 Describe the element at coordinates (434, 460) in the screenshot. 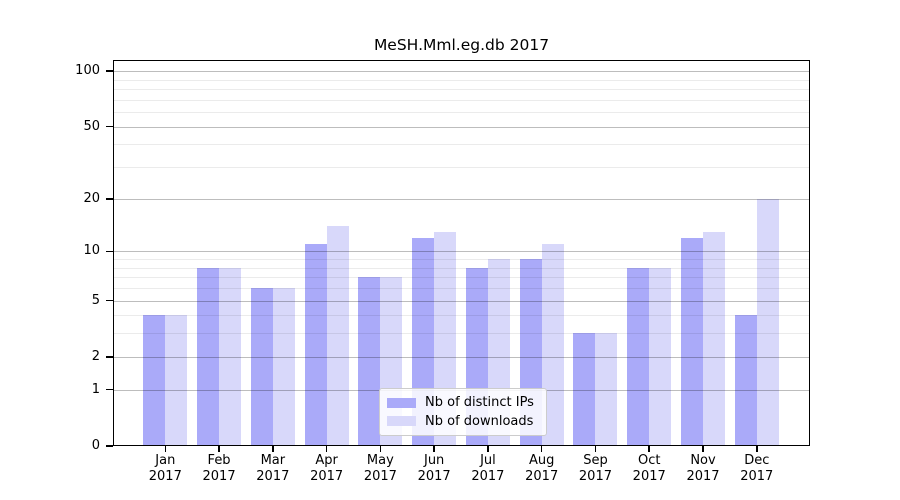

I see `x-tick-month: Jun` at that location.